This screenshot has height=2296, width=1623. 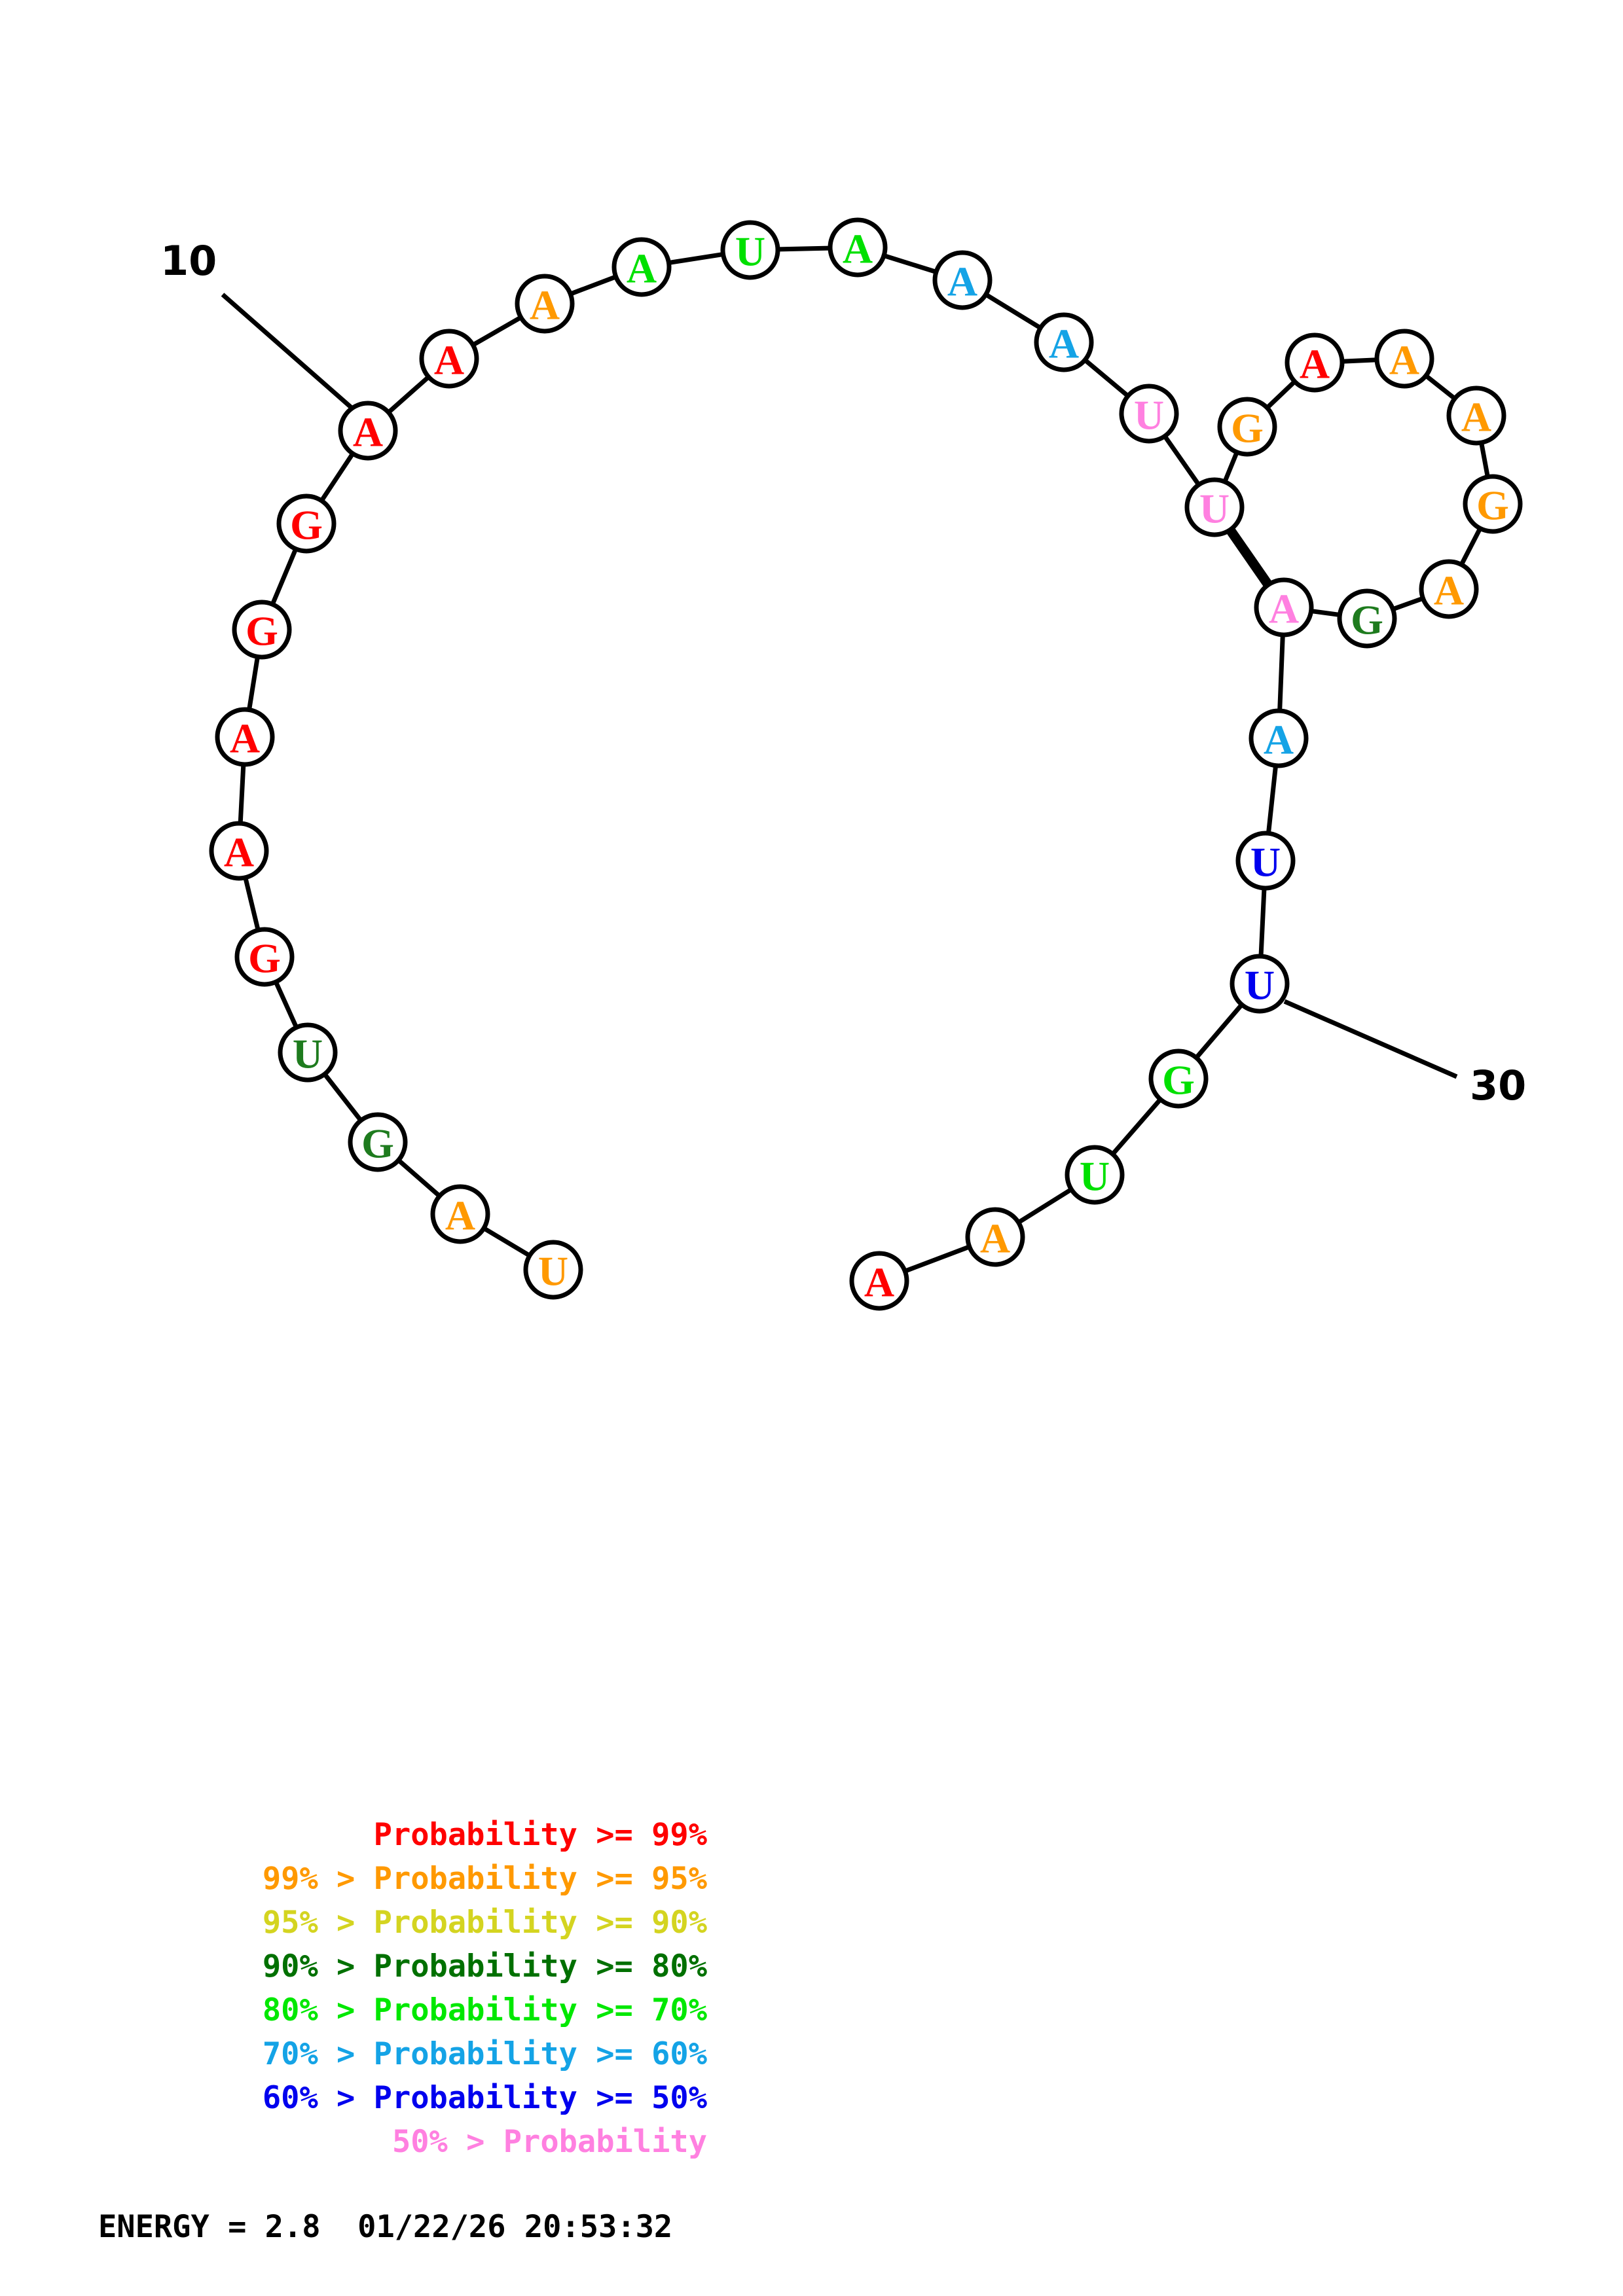 I want to click on nucleotide-22-A: A, so click(x=1404, y=359).